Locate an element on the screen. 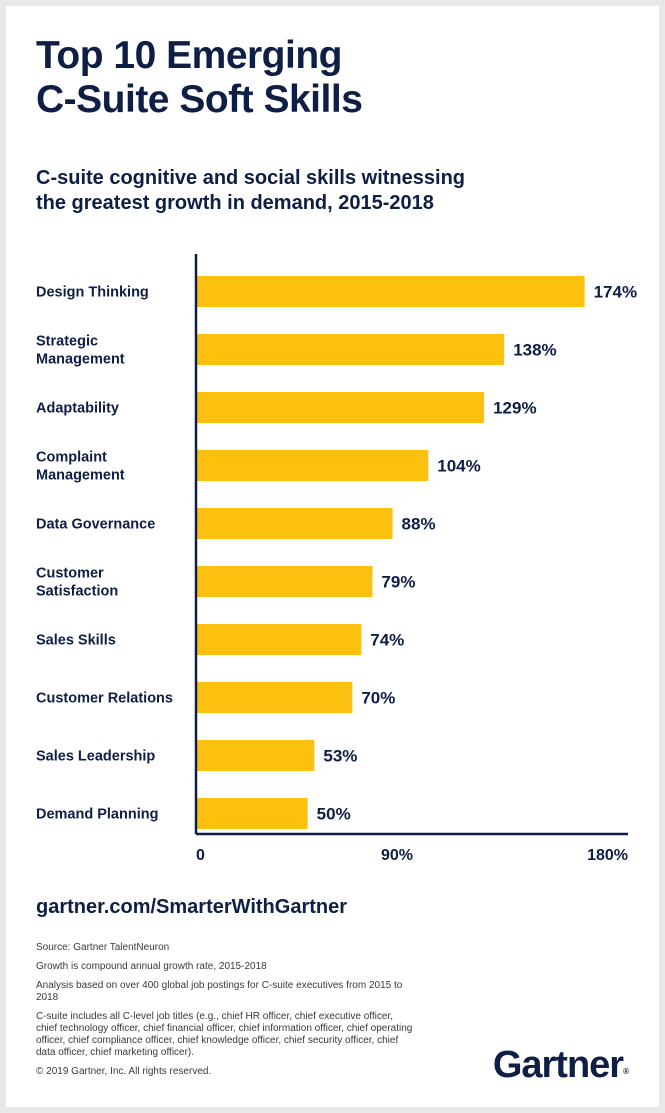  category-label-10: Demand Planning is located at coordinates (97, 815).